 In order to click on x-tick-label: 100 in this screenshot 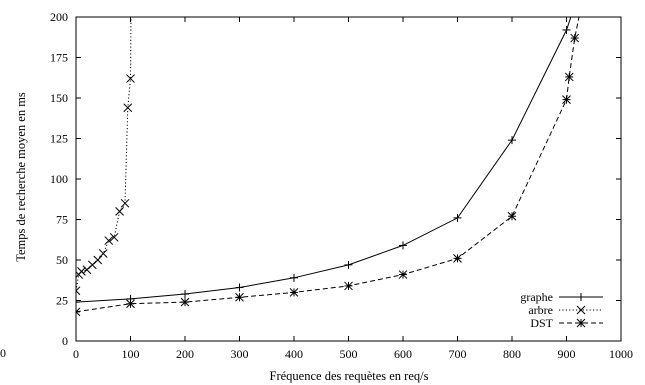, I will do `click(131, 354)`.